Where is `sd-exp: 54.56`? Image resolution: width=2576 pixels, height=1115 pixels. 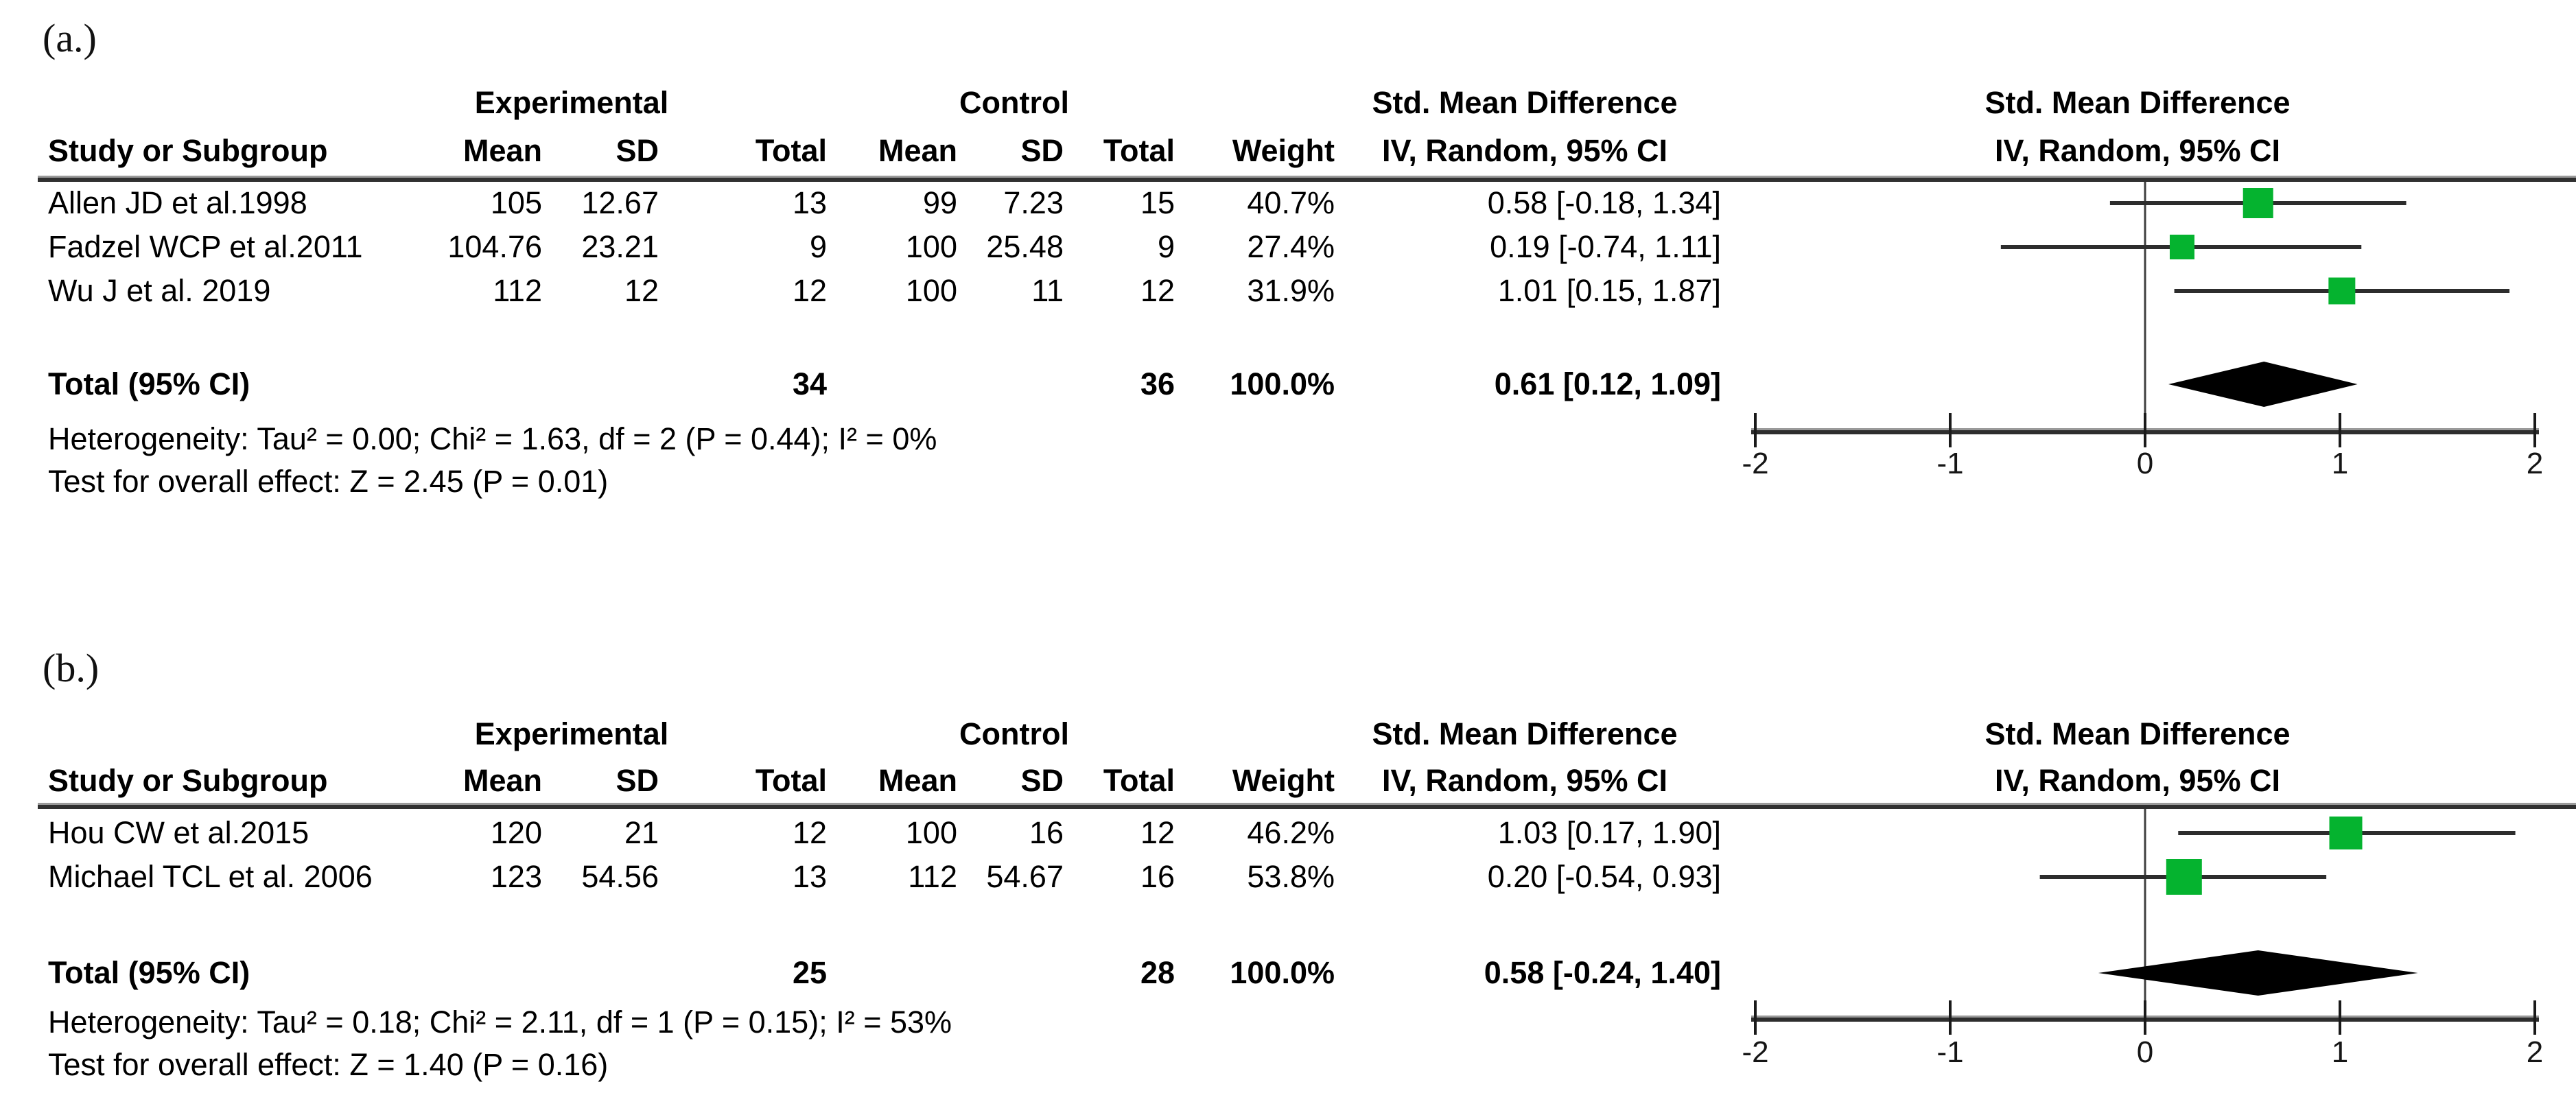 sd-exp: 54.56 is located at coordinates (620, 876).